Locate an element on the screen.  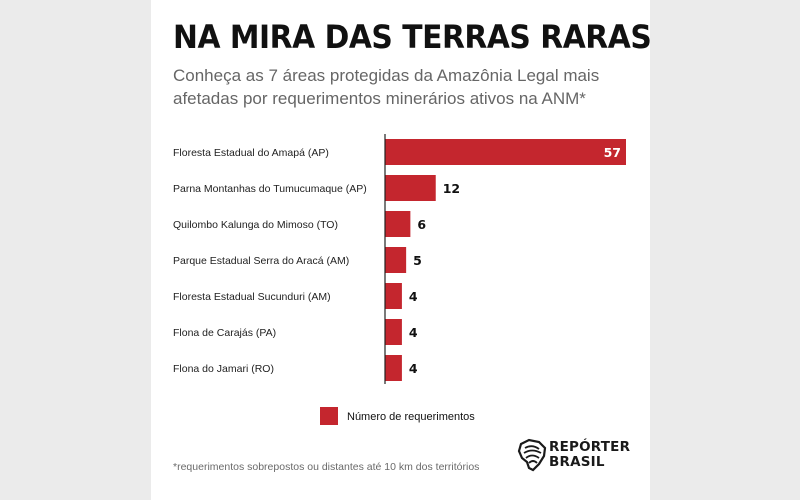
category-label: Parna Montanhas do Tumucumaque (AP) is located at coordinates (270, 189).